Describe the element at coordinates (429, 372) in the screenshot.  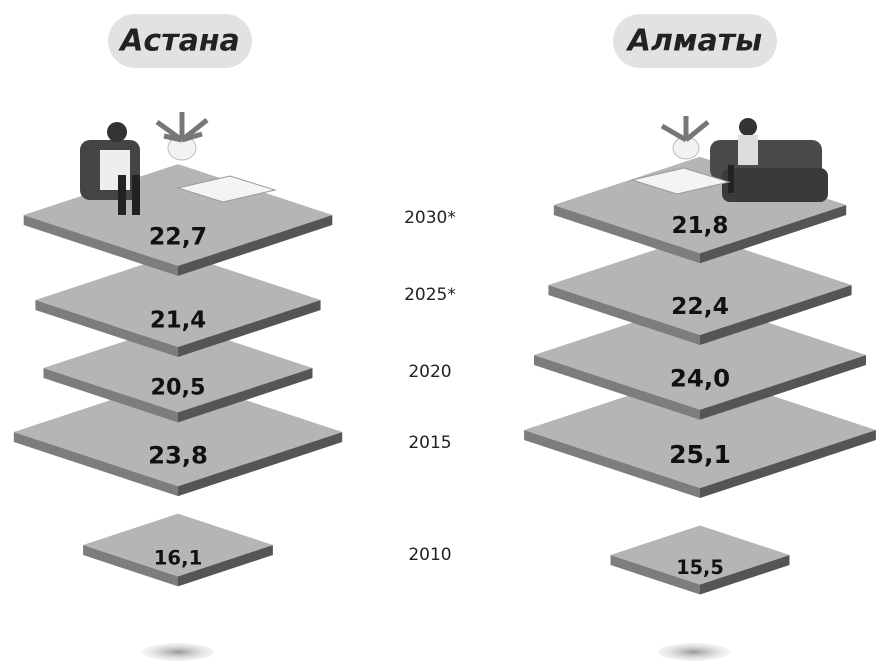
I see `category-label: 2020` at that location.